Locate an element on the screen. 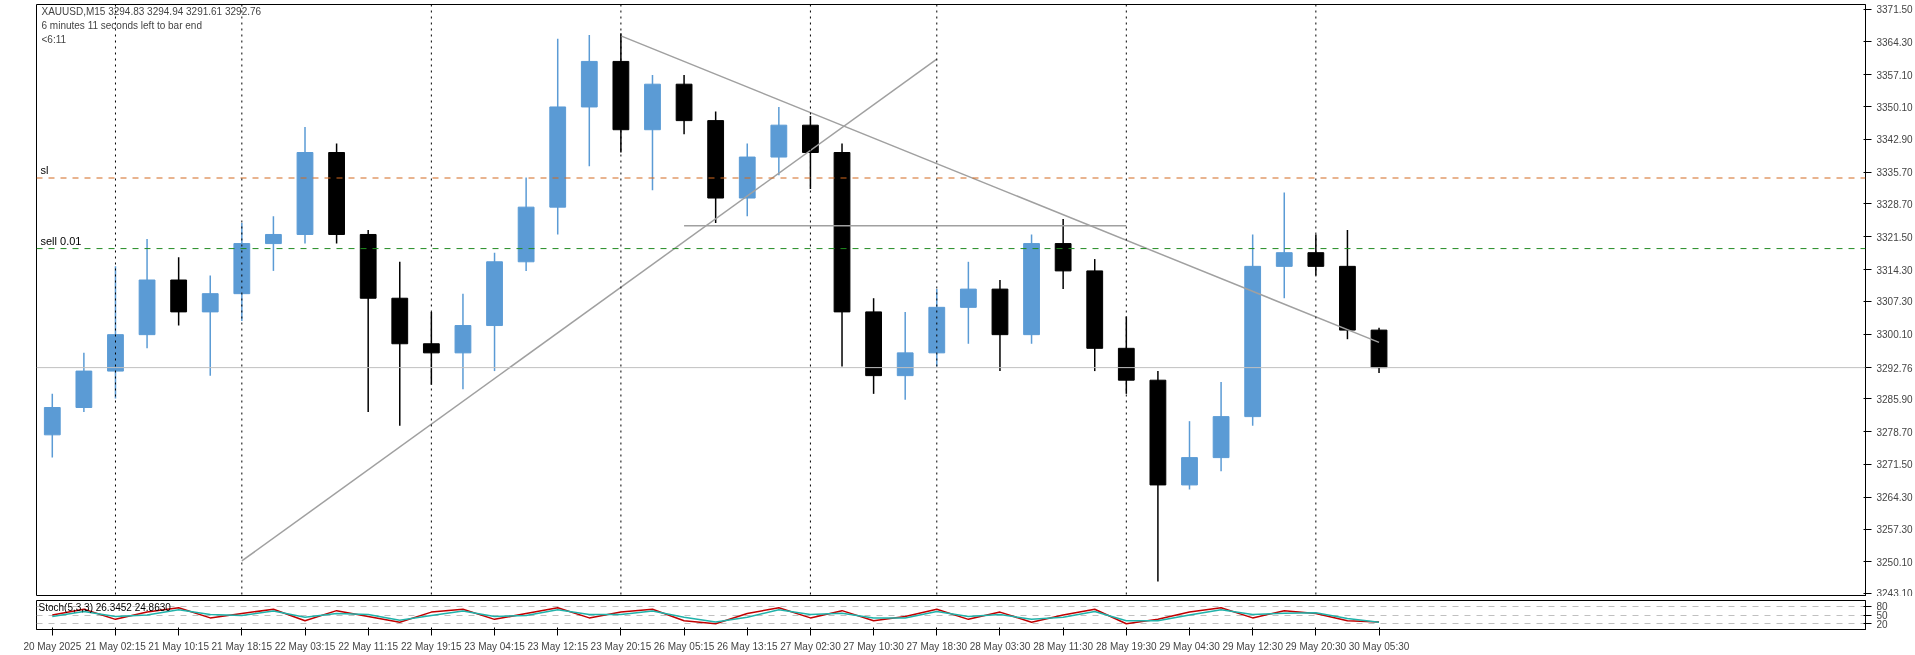  y-tick-label: 3350.10 is located at coordinates (1895, 107).